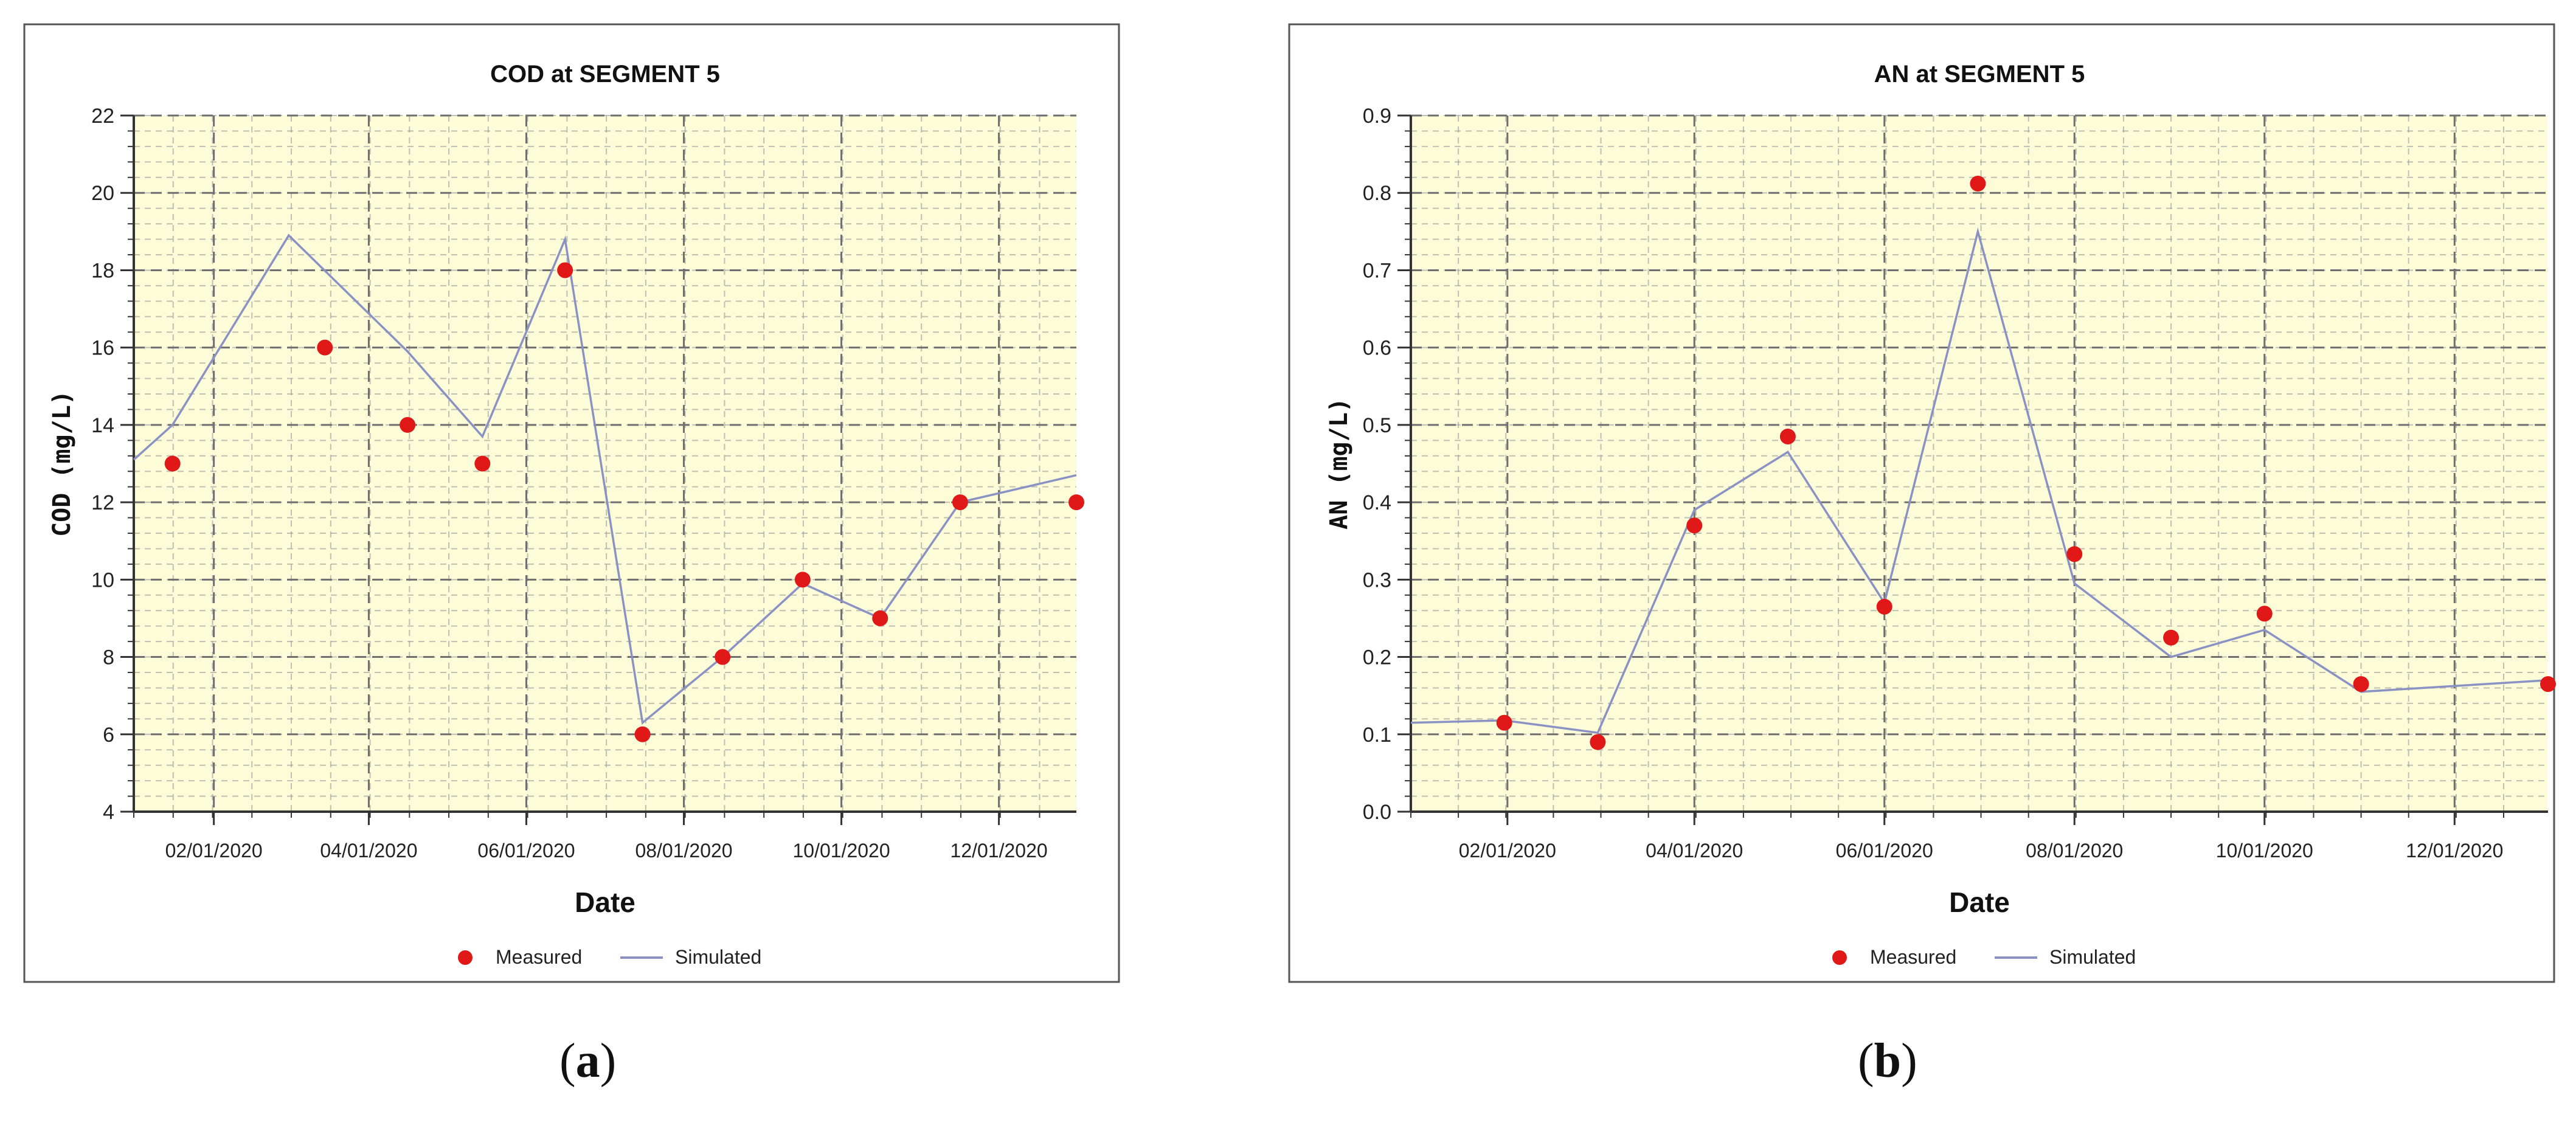 The width and height of the screenshot is (2576, 1140). I want to click on y-tick-label: 0.8, so click(1377, 193).